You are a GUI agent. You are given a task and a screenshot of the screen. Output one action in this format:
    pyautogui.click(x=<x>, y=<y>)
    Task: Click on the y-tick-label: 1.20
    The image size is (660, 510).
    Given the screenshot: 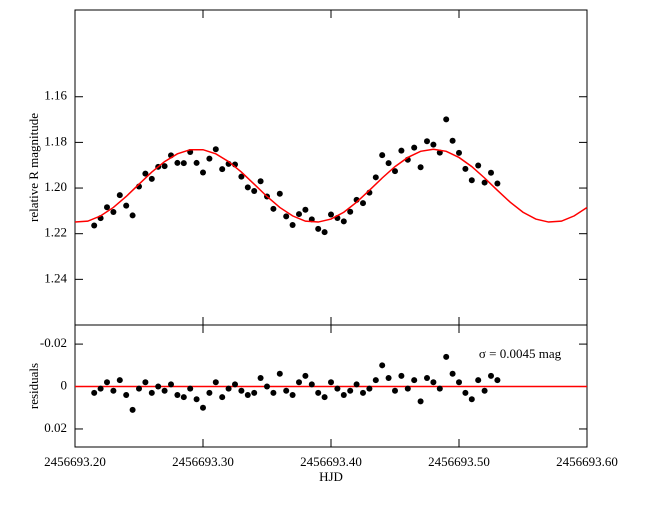 What is the action you would take?
    pyautogui.click(x=55, y=186)
    